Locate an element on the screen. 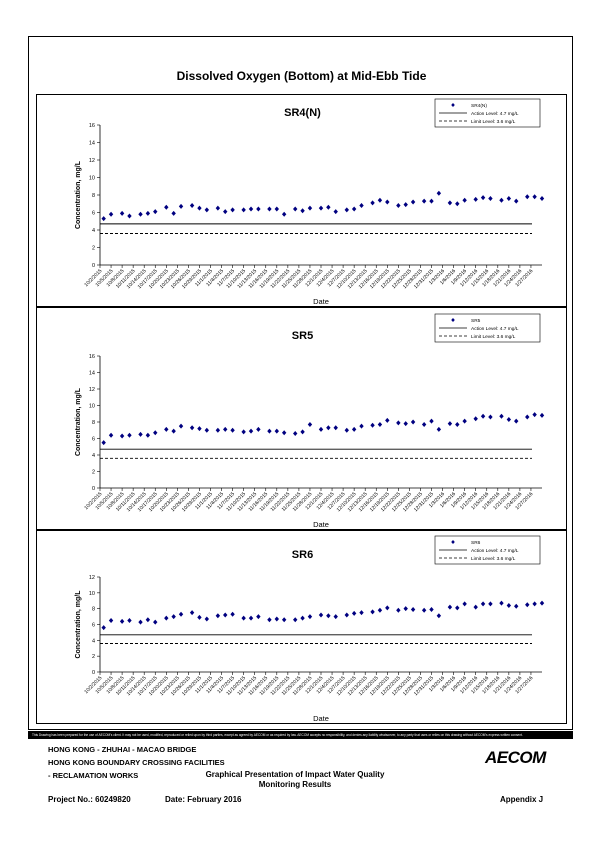 This screenshot has height=851, width=602. y-tick-label: 16 is located at coordinates (92, 126).